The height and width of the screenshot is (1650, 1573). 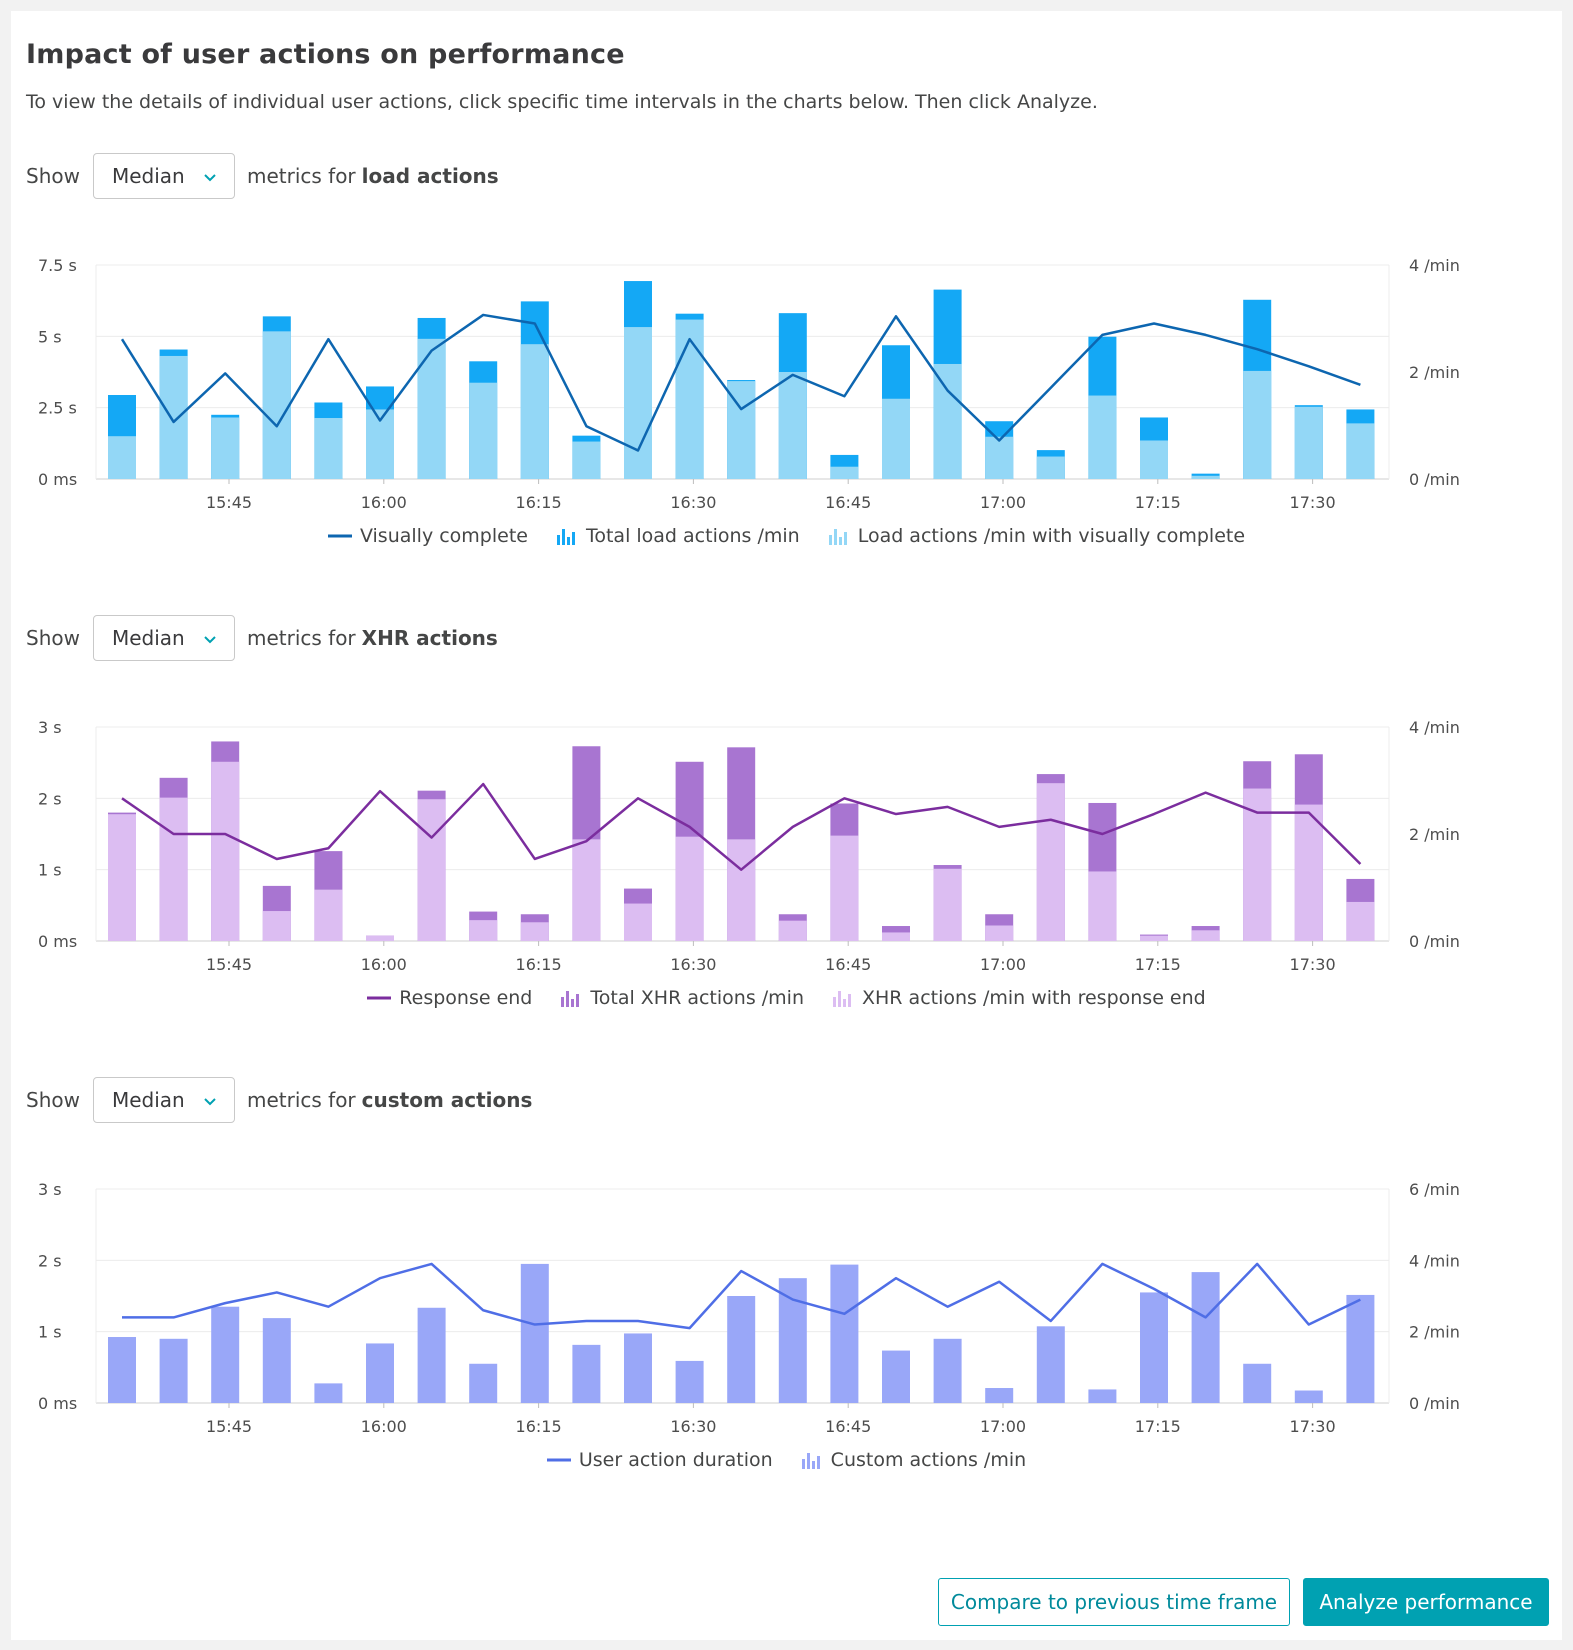 What do you see at coordinates (50, 798) in the screenshot?
I see `y-left-tick: 2 s` at bounding box center [50, 798].